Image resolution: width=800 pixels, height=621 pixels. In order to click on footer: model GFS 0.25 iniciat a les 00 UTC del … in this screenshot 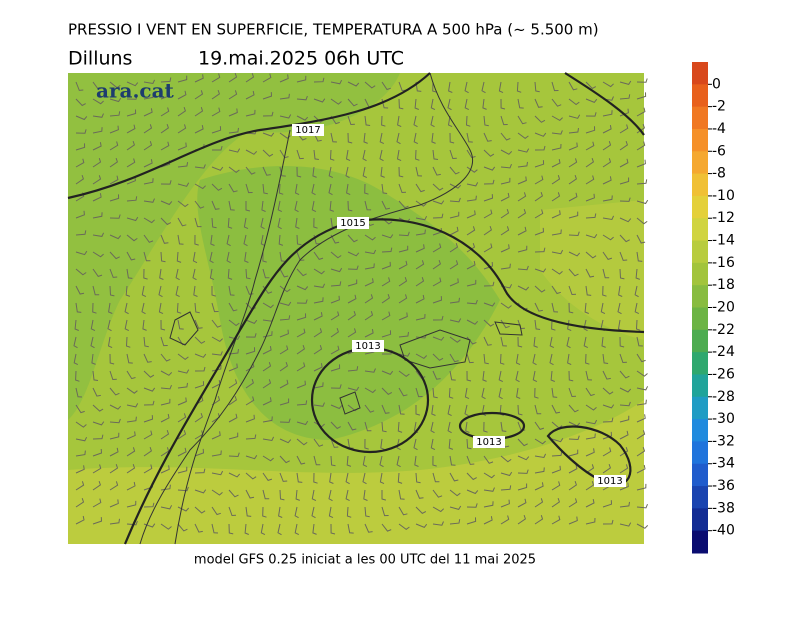, I will do `click(365, 560)`.